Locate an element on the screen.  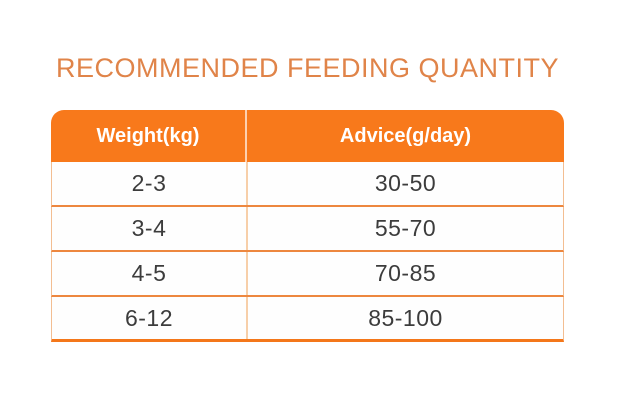
table-row: 4-5 70-85 is located at coordinates (307, 274).